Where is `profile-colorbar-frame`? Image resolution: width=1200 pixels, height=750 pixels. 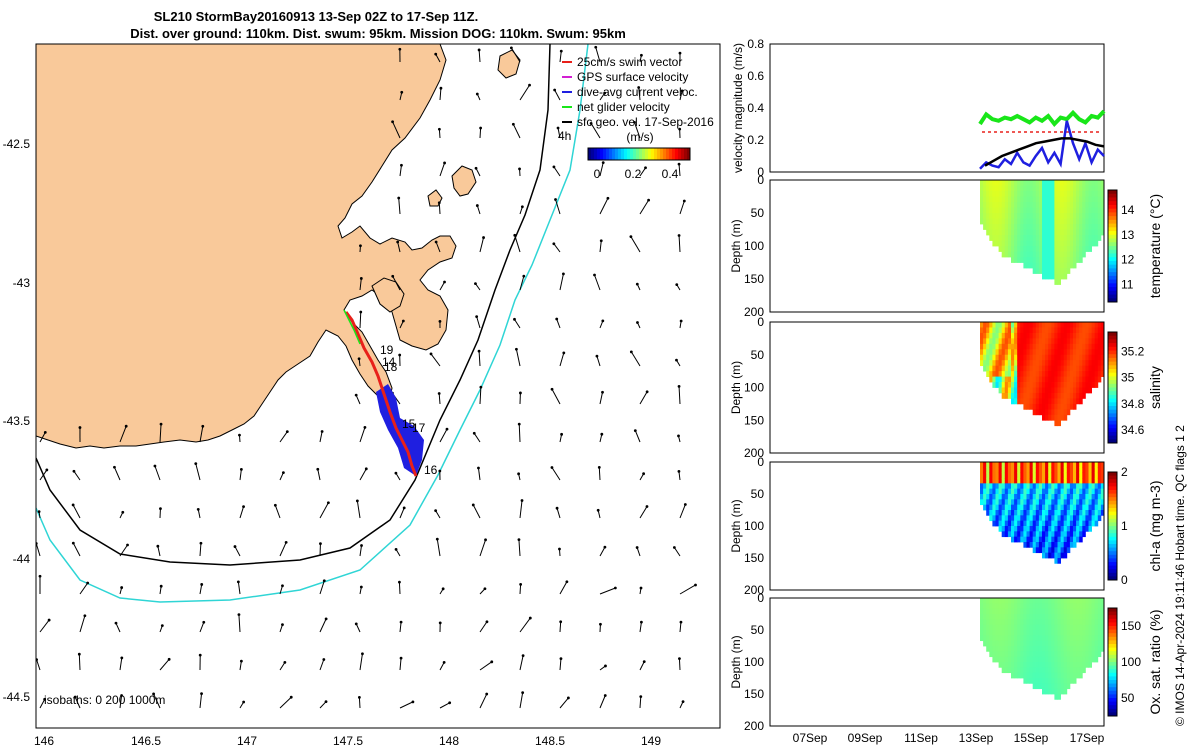 profile-colorbar-frame is located at coordinates (1112, 662).